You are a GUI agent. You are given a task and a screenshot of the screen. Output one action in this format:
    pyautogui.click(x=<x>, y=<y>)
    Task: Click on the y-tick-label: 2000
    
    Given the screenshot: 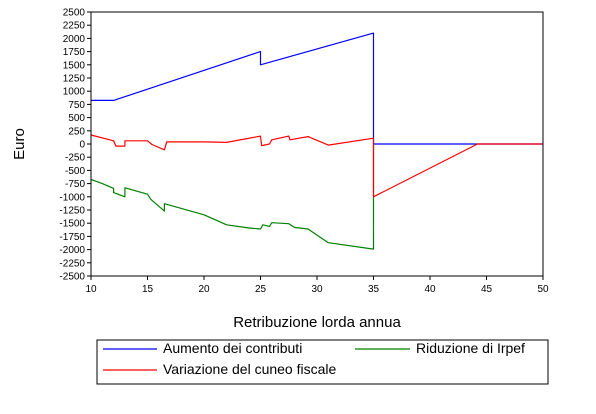 What is the action you would take?
    pyautogui.click(x=74, y=39)
    